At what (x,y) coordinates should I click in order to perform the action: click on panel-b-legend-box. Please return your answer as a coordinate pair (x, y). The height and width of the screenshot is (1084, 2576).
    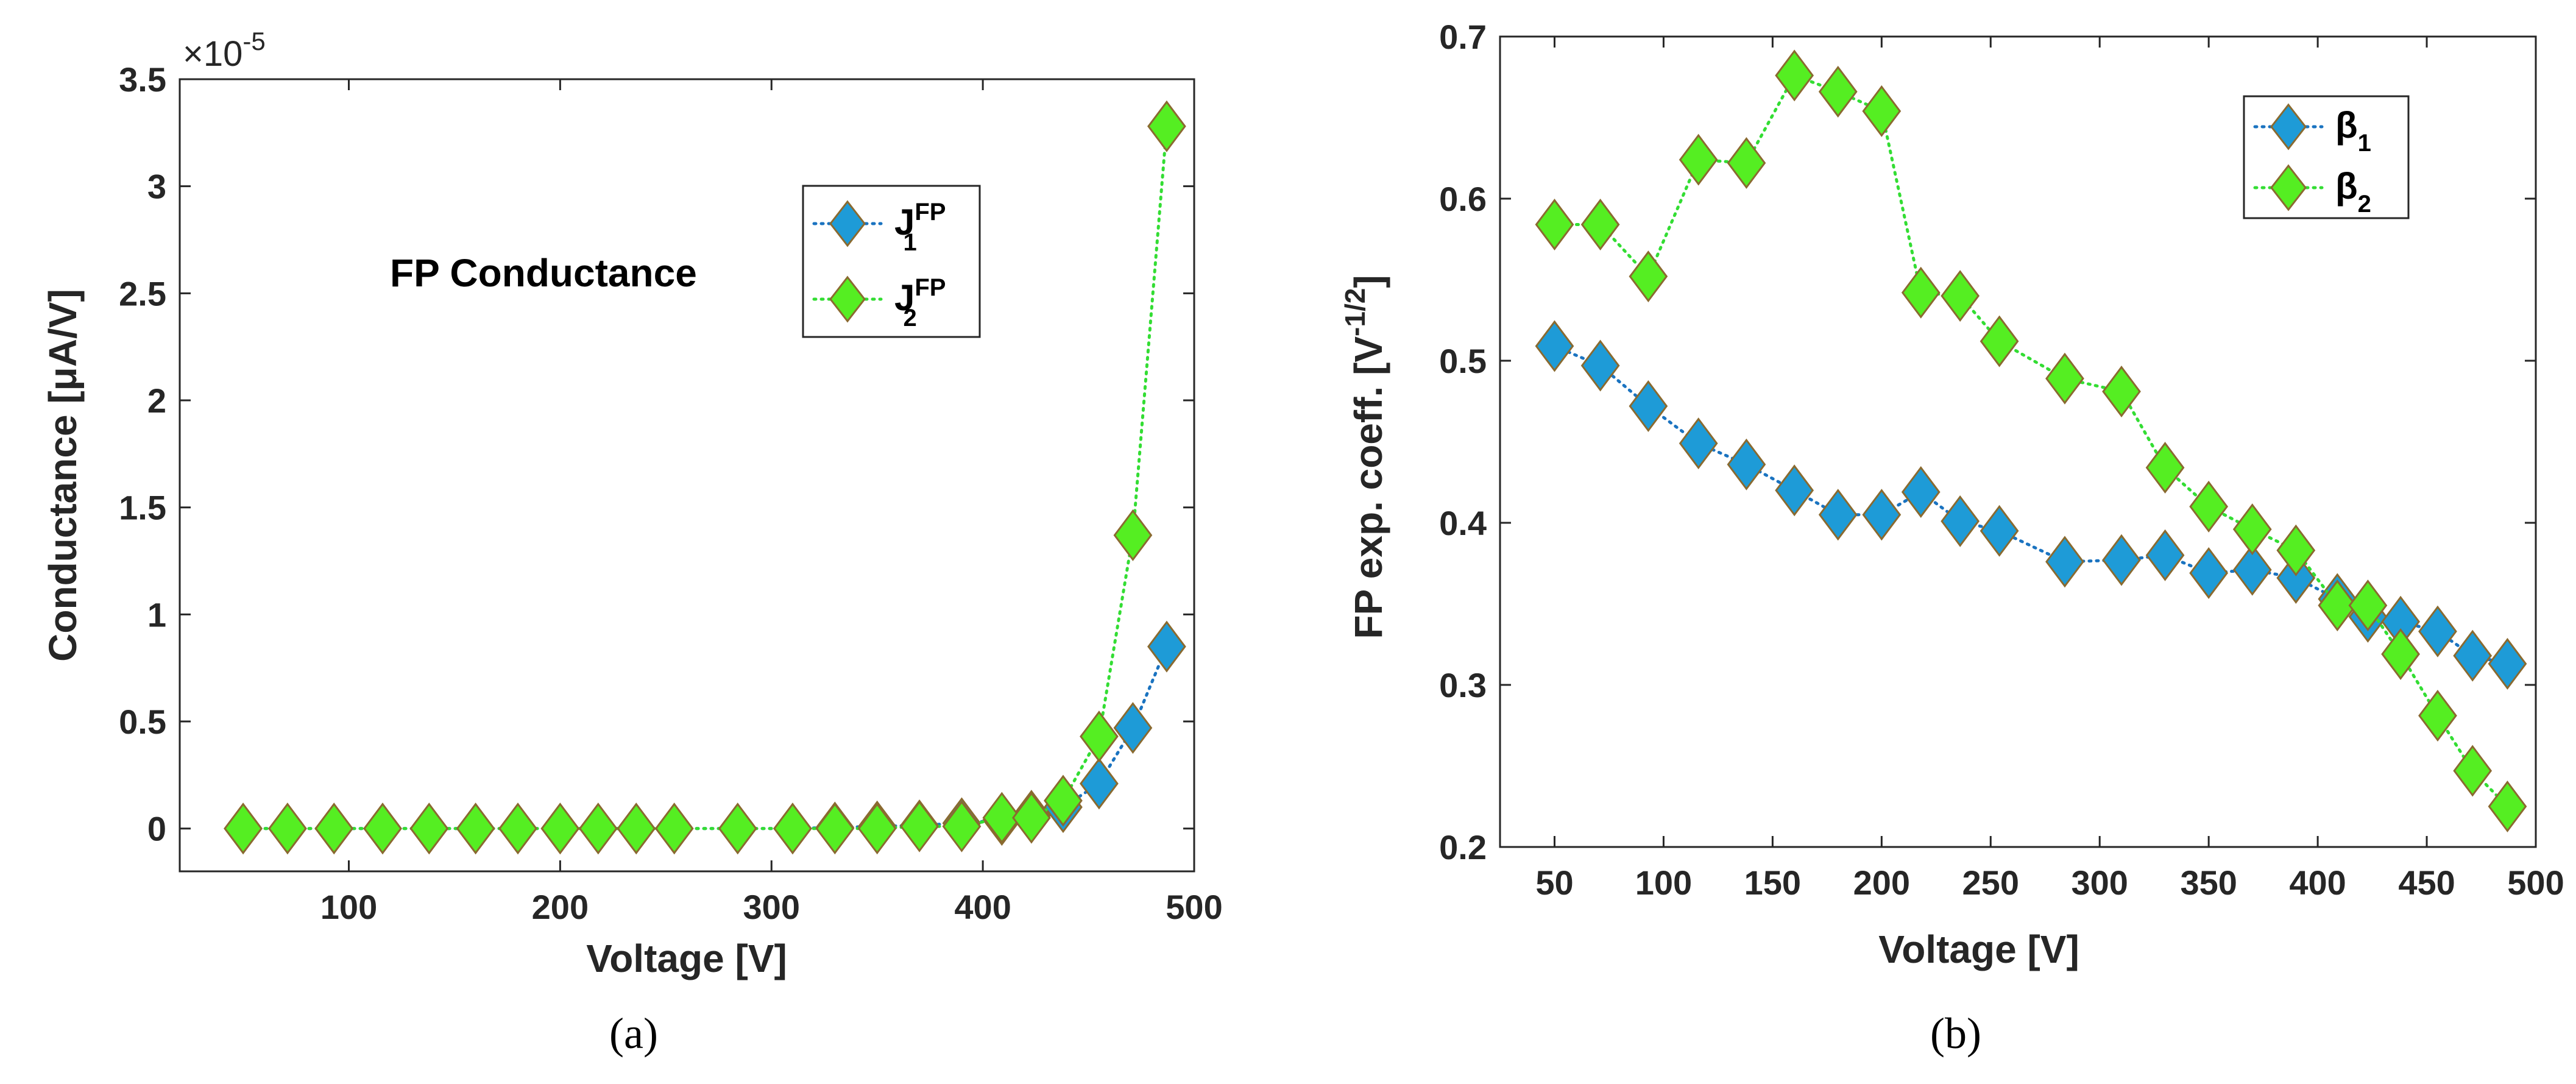
    Looking at the image, I should click on (2326, 157).